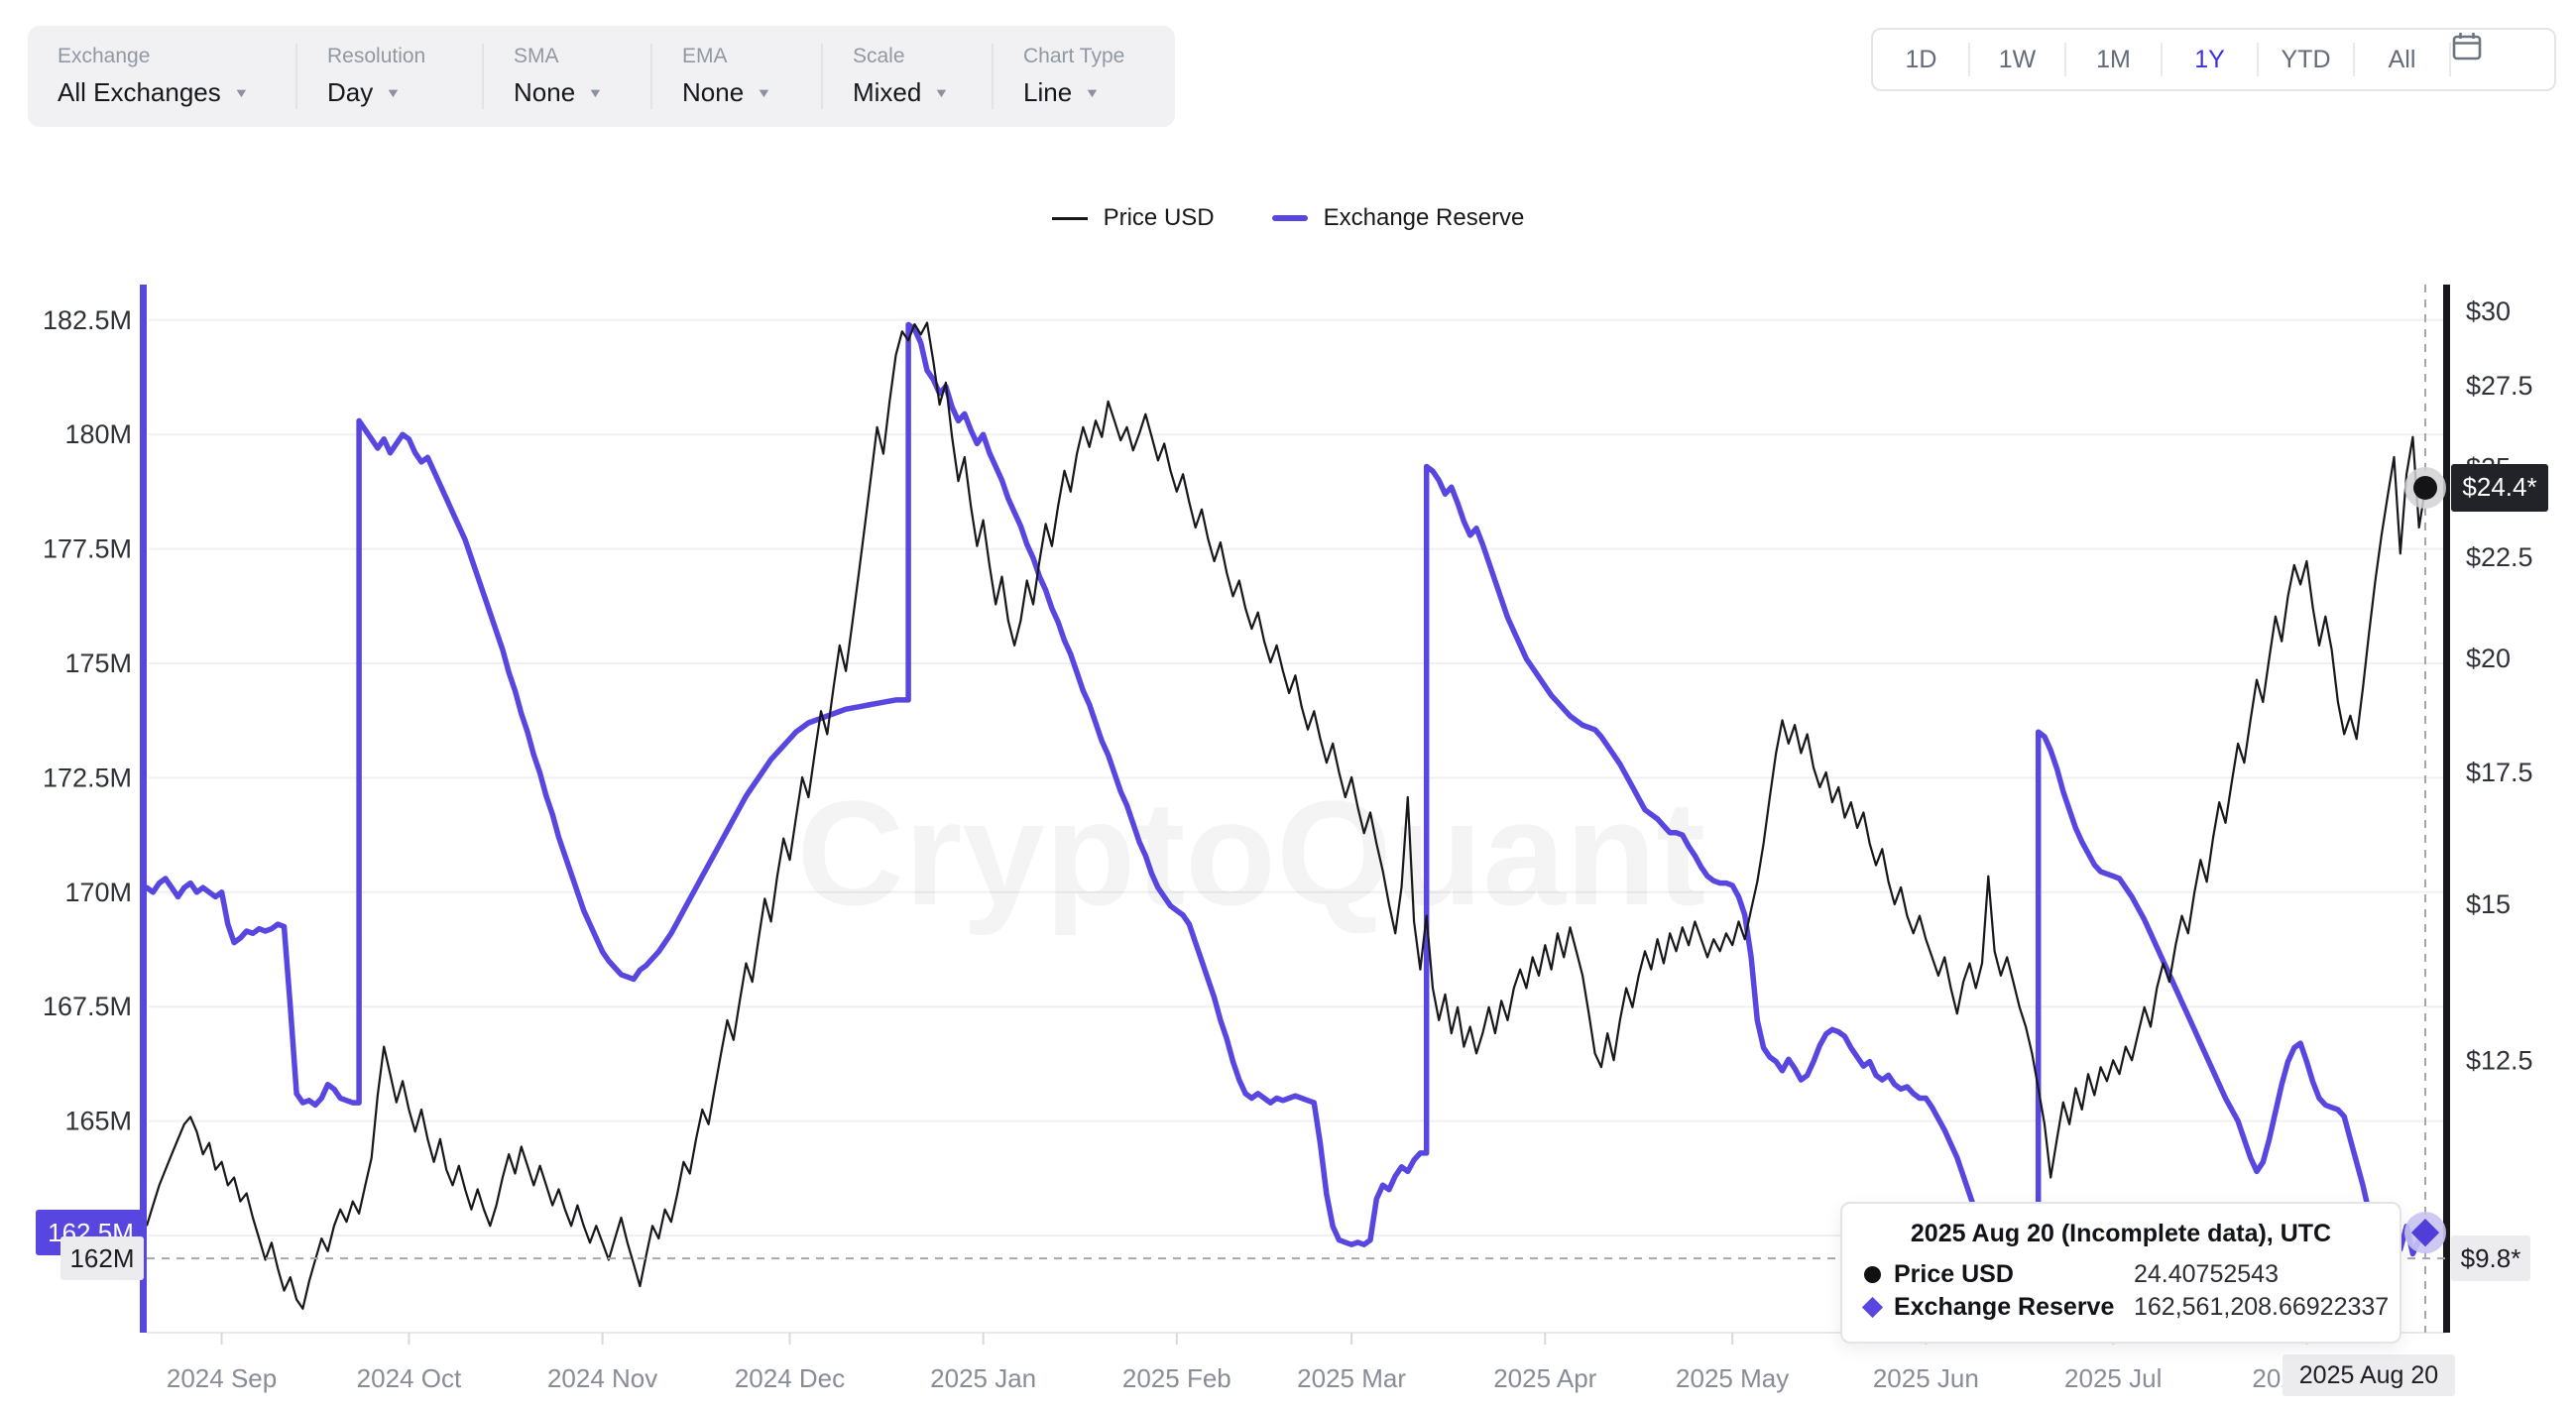 This screenshot has width=2576, height=1410. What do you see at coordinates (2425, 1233) in the screenshot?
I see `reserve-marker-diamond` at bounding box center [2425, 1233].